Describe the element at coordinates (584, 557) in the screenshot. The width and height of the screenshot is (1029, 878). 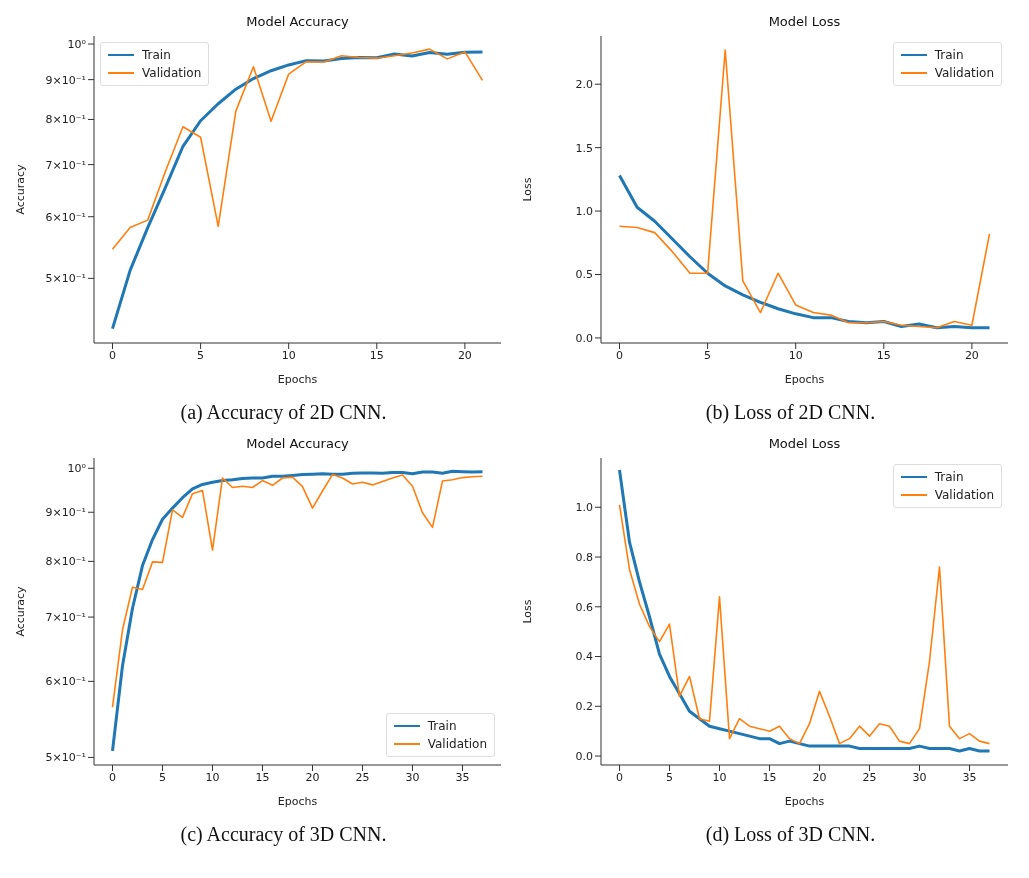
I see `y-tick-label: 0.8` at that location.